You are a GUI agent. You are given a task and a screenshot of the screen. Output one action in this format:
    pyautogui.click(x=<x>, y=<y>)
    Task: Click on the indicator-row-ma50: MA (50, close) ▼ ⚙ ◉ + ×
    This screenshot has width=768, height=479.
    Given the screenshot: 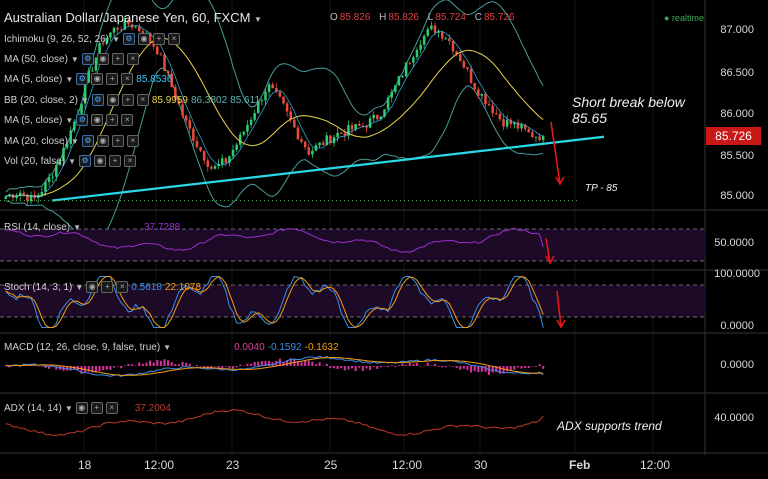 What is the action you would take?
    pyautogui.click(x=71, y=59)
    